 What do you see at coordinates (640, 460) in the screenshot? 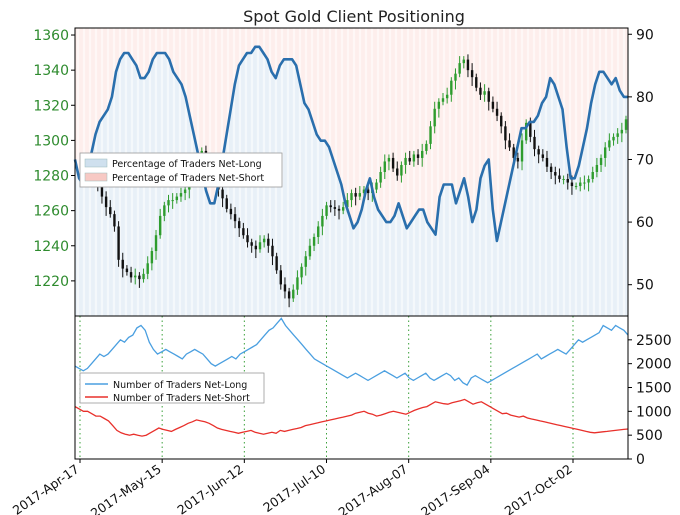
I see `bottom-right-tick-label: 0` at bounding box center [640, 460].